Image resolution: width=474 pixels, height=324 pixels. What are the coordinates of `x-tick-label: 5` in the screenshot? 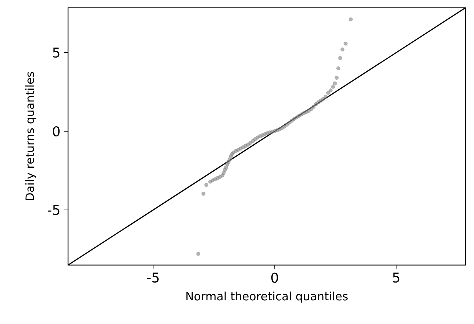 It's located at (396, 277).